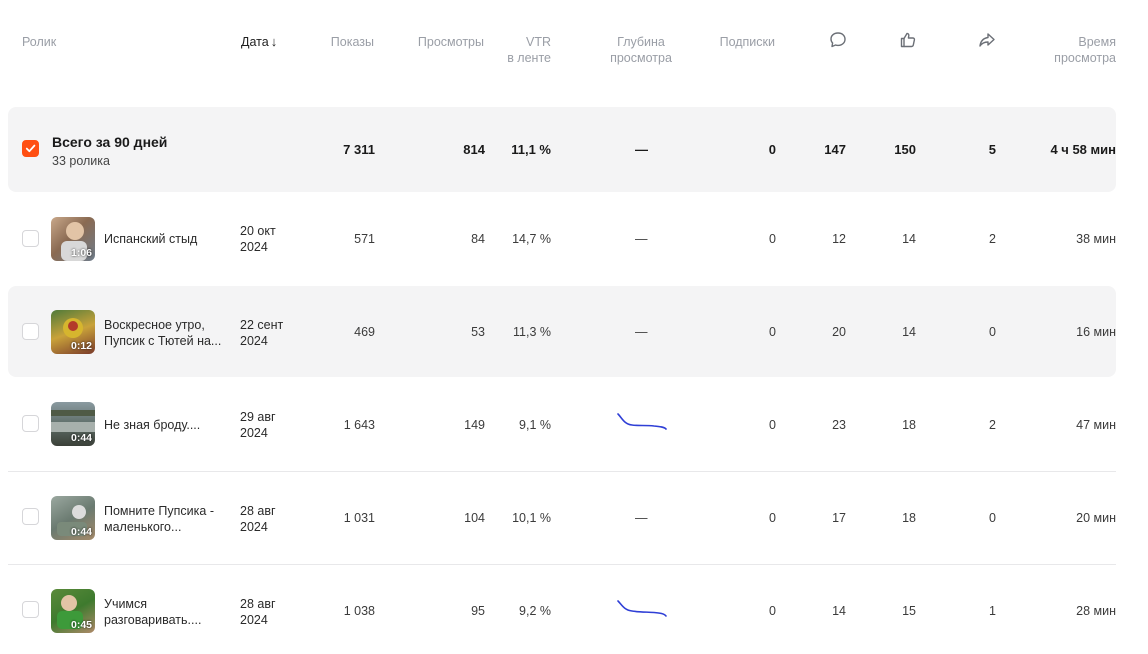  What do you see at coordinates (258, 511) in the screenshot?
I see `date-line1: 28 авг` at bounding box center [258, 511].